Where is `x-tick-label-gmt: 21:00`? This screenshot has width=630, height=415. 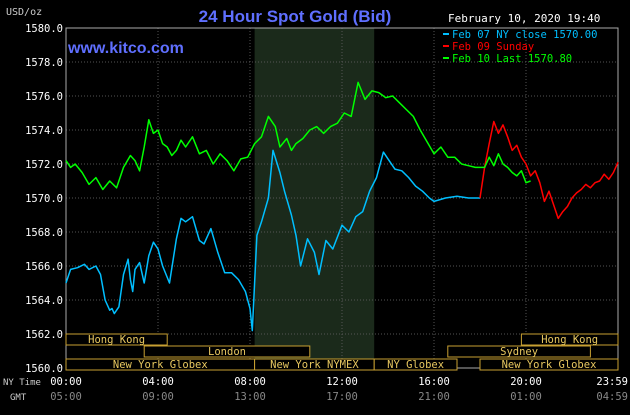 x-tick-label-gmt: 21:00 is located at coordinates (434, 397).